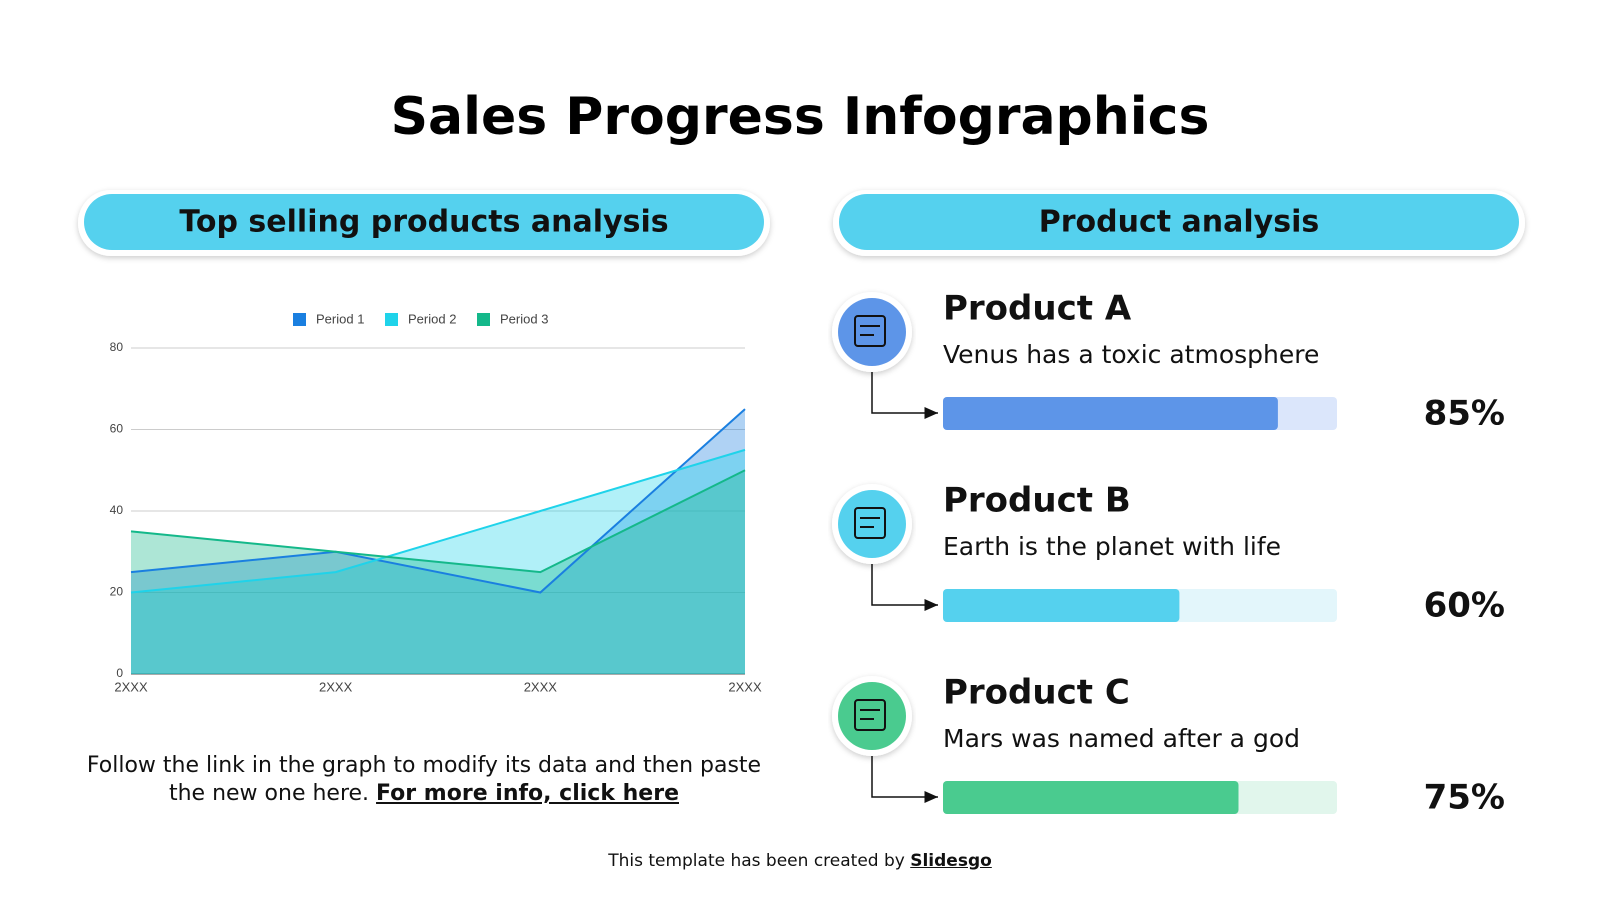 This screenshot has height=900, width=1600. Describe the element at coordinates (117, 429) in the screenshot. I see `y-tick-label: 60` at that location.